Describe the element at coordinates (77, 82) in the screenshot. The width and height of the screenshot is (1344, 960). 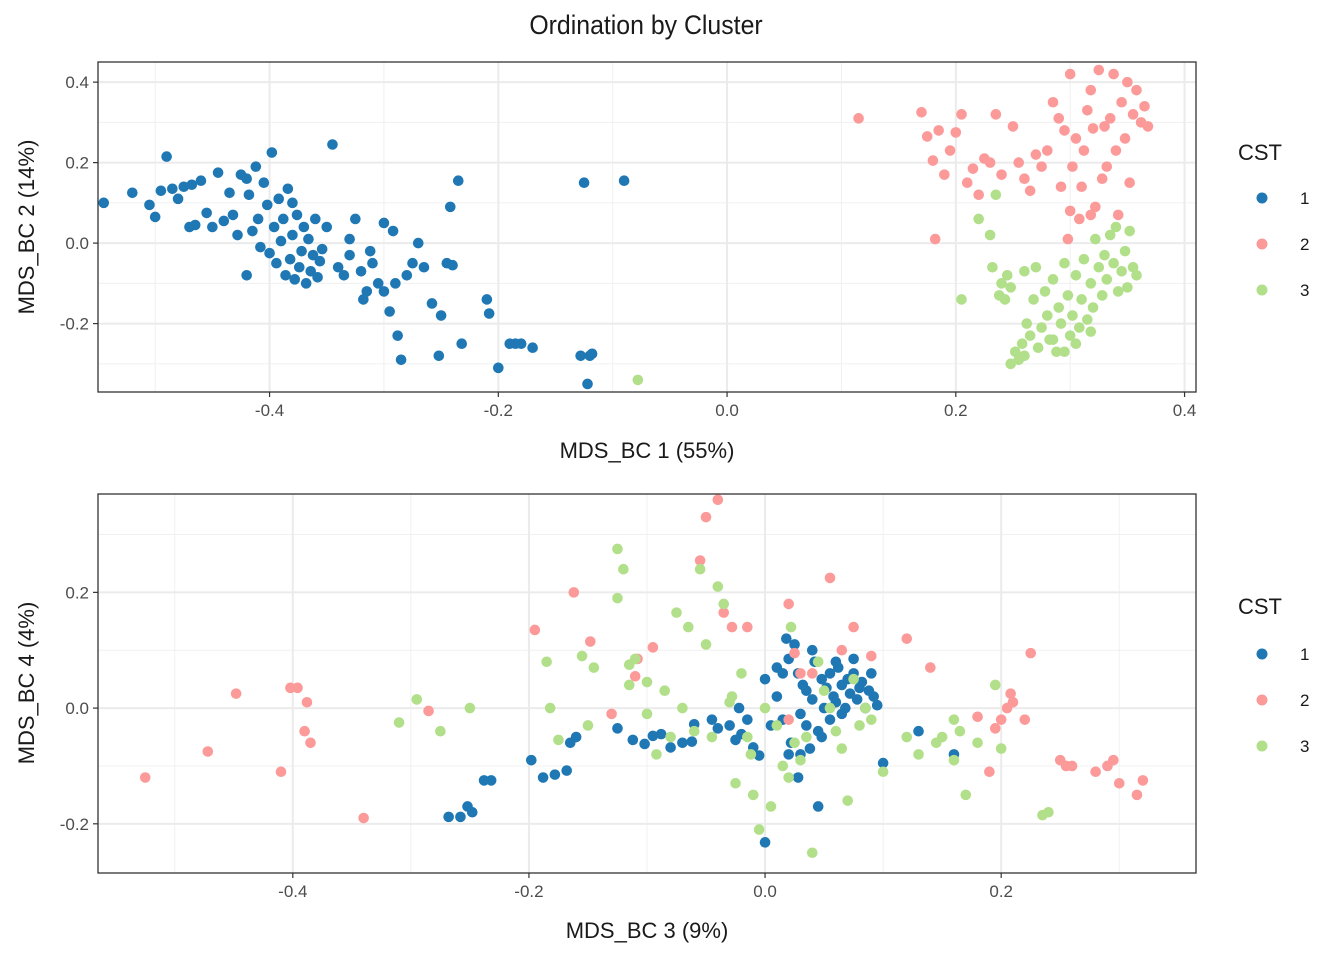
I see `y-tick-label: 0.4` at that location.